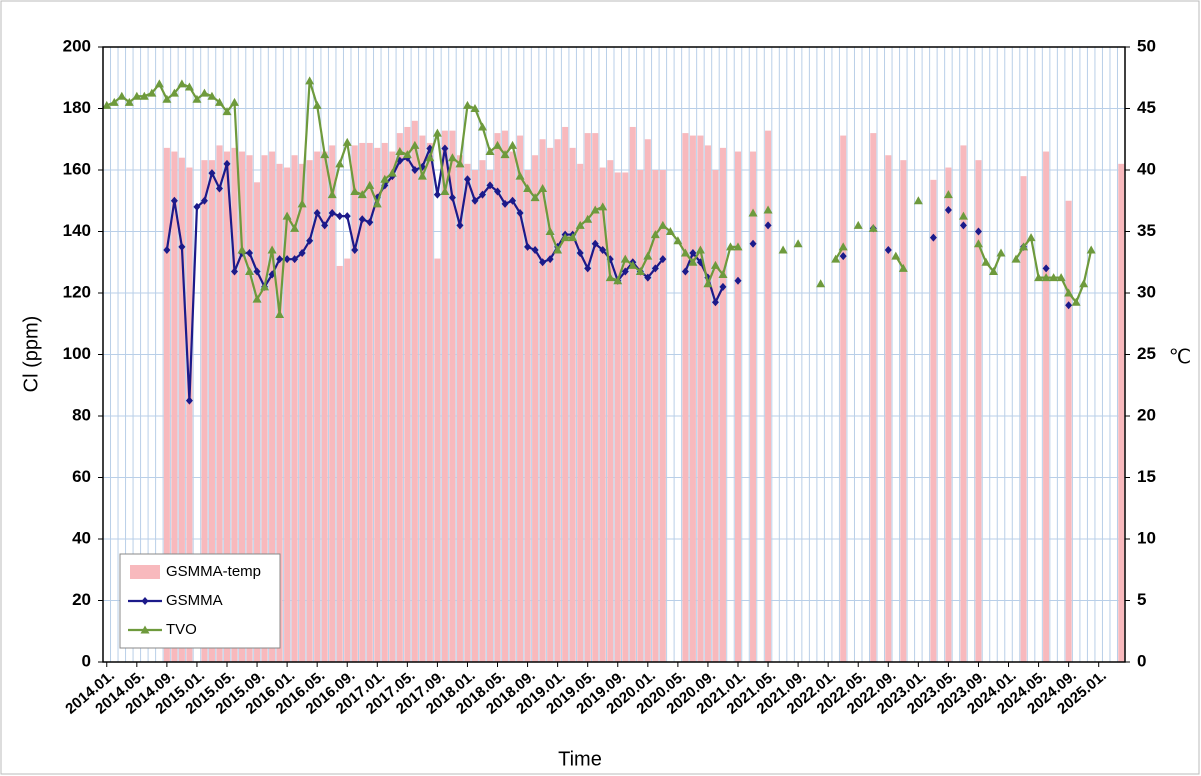  I want to click on y2-tick-label: 30, so click(1146, 291).